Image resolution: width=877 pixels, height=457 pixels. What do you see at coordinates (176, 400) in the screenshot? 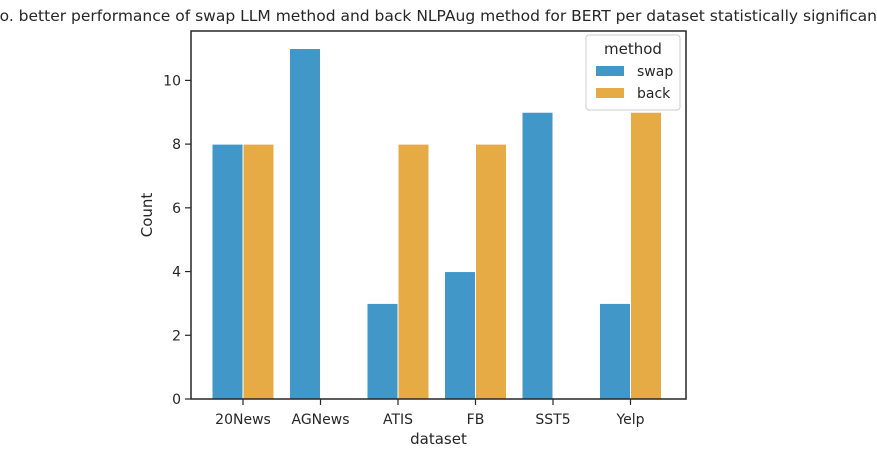
I see `y-tick-label: 0` at bounding box center [176, 400].